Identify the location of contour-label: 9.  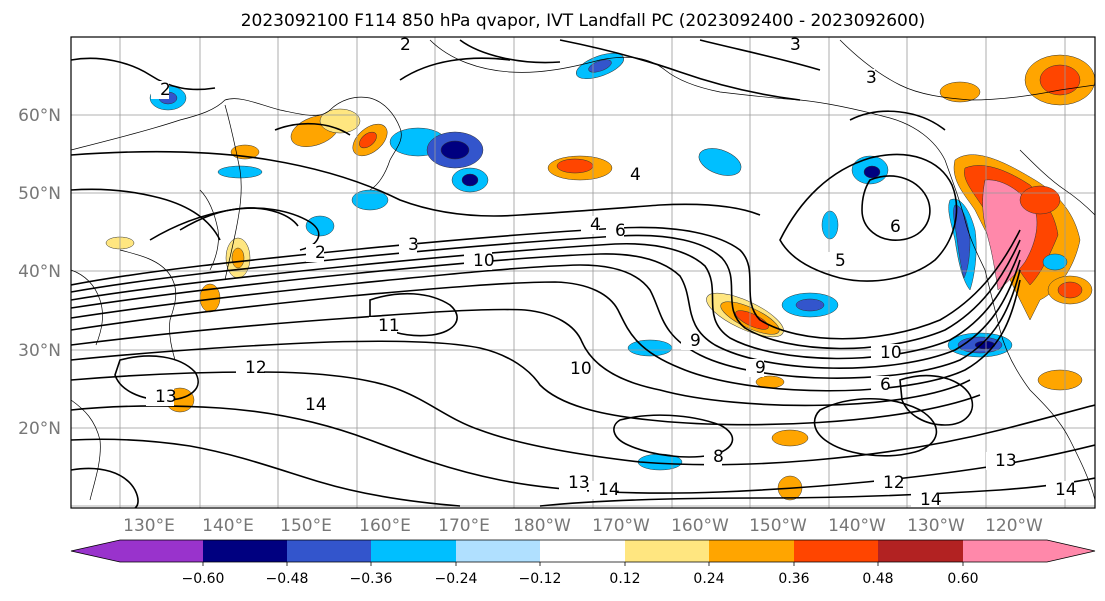
(760, 368).